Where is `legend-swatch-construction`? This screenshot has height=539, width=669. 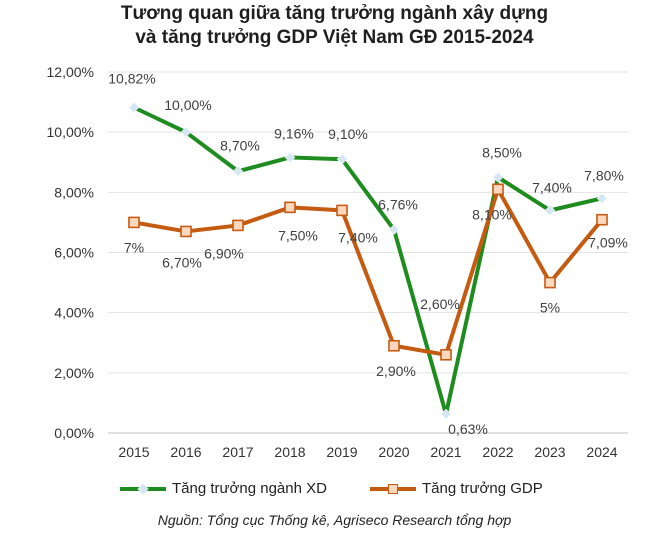
legend-swatch-construction is located at coordinates (143, 489).